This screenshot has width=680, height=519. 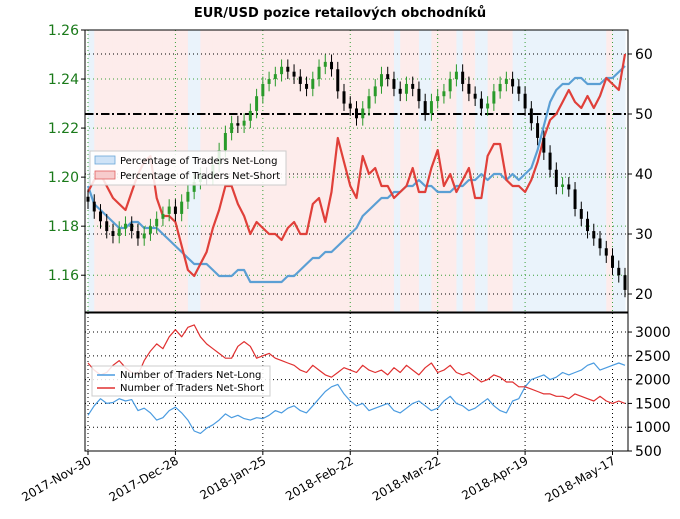 What do you see at coordinates (199, 161) in the screenshot?
I see `legend-label-net-long: Percentage of Traders Net-Long` at bounding box center [199, 161].